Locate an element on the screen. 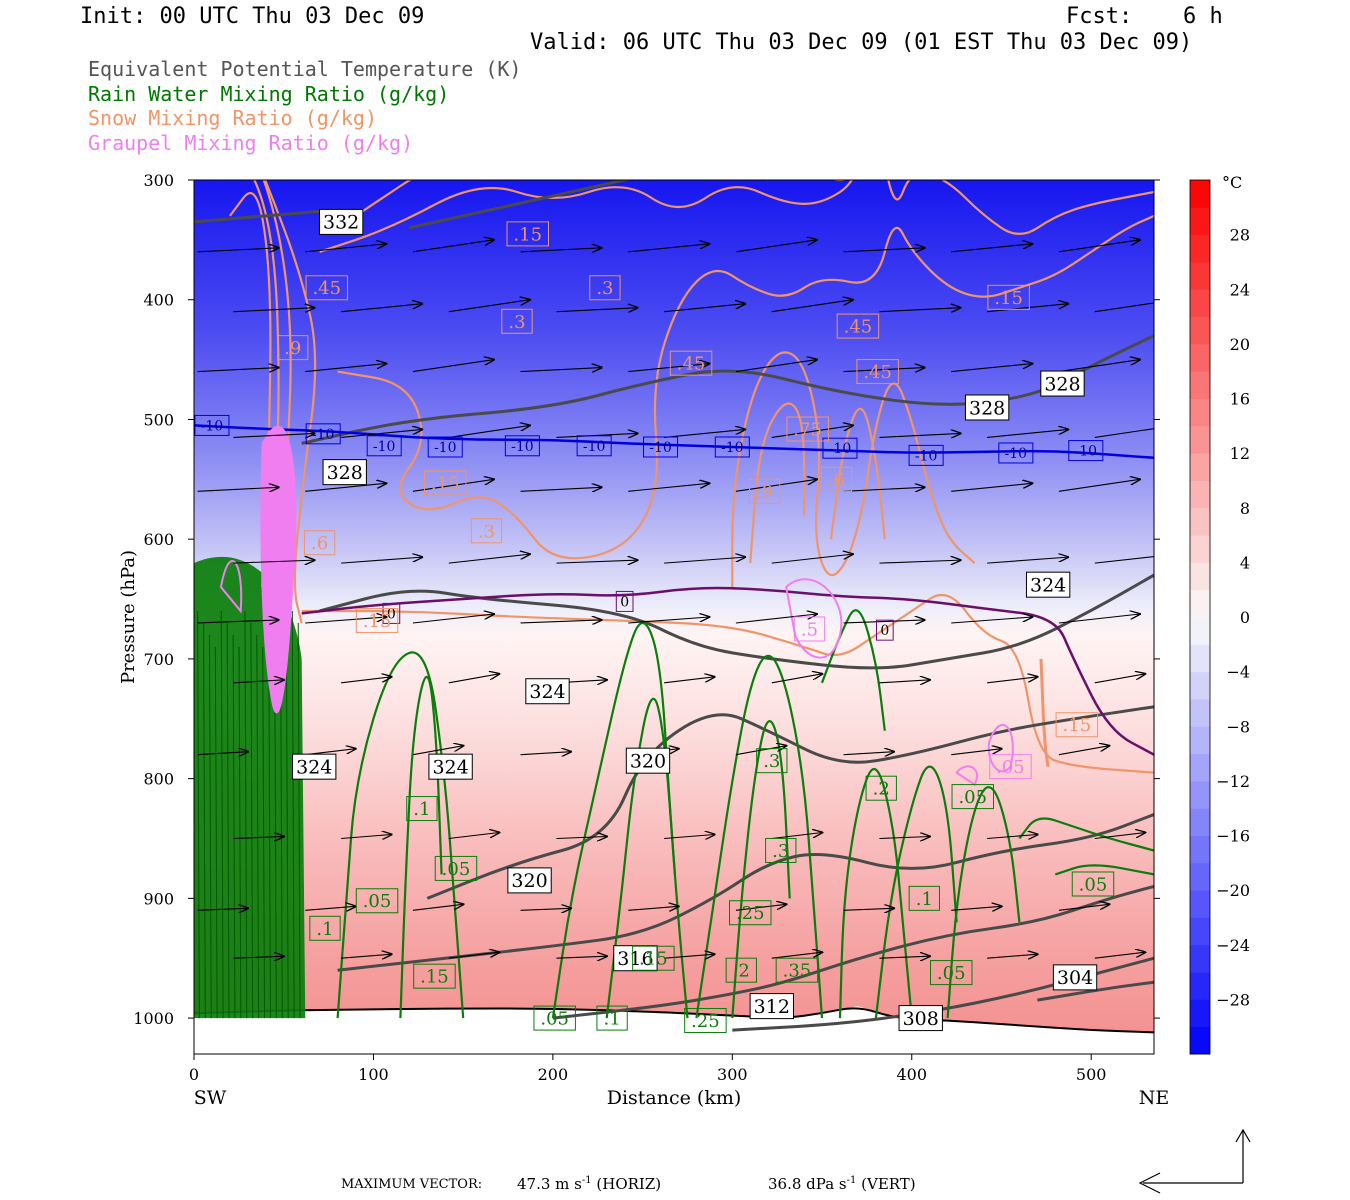  y-tick-label: 500 is located at coordinates (158, 419).